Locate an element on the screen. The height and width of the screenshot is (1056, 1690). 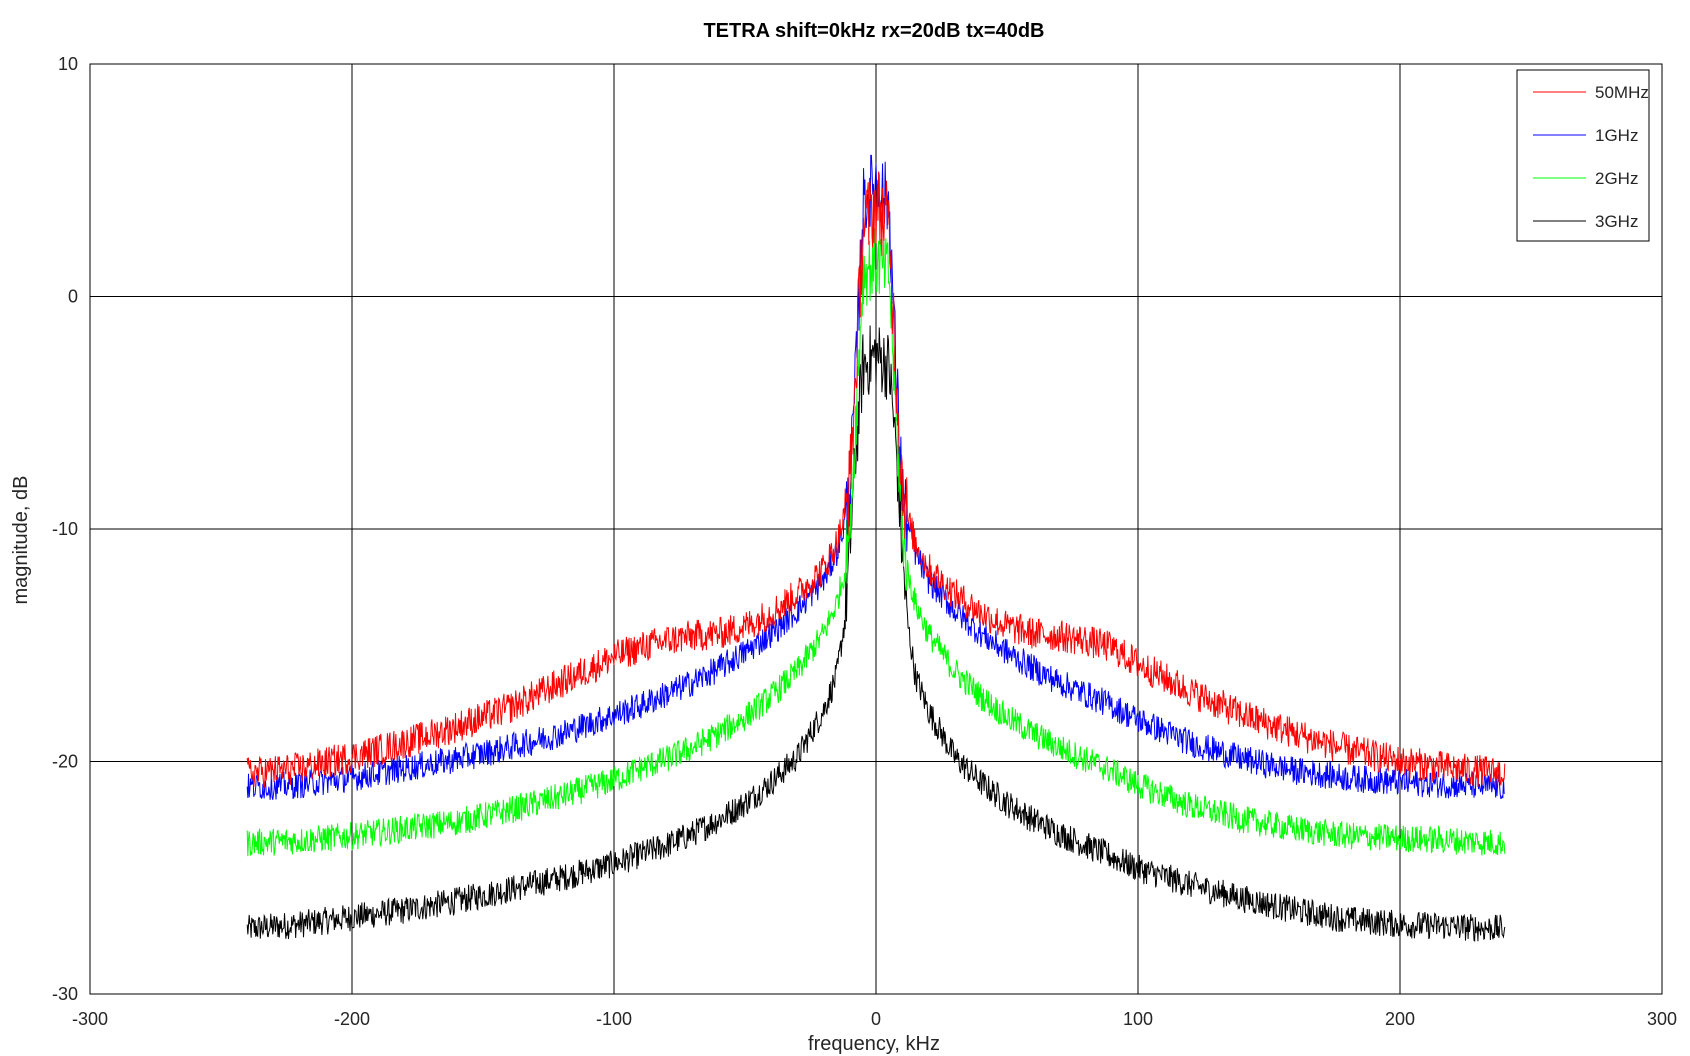
legend-box is located at coordinates (1583, 155).